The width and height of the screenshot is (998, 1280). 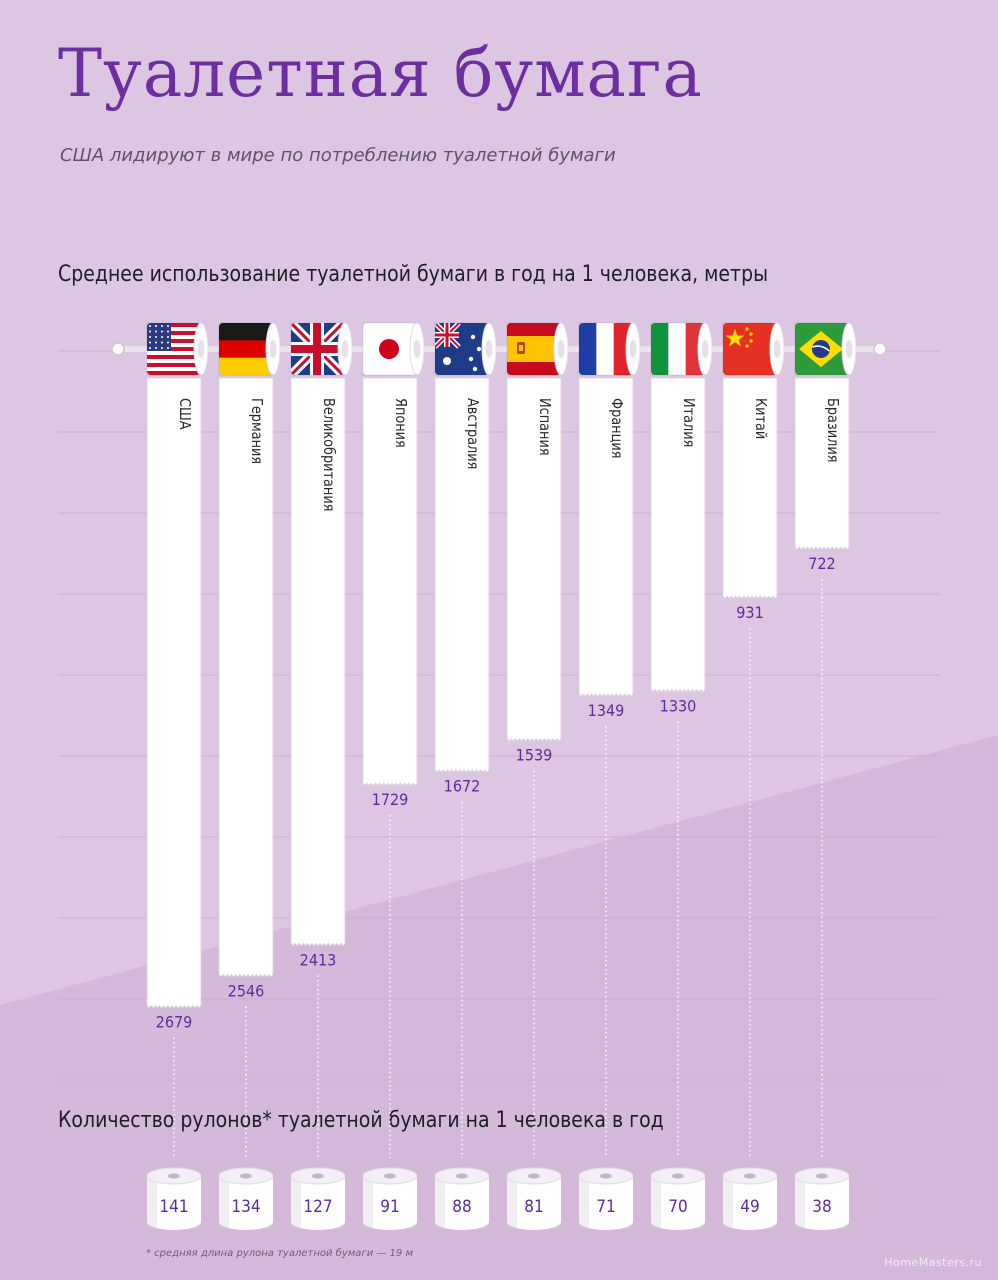 What do you see at coordinates (677, 1206) in the screenshot?
I see `roll-count-label: 70` at bounding box center [677, 1206].